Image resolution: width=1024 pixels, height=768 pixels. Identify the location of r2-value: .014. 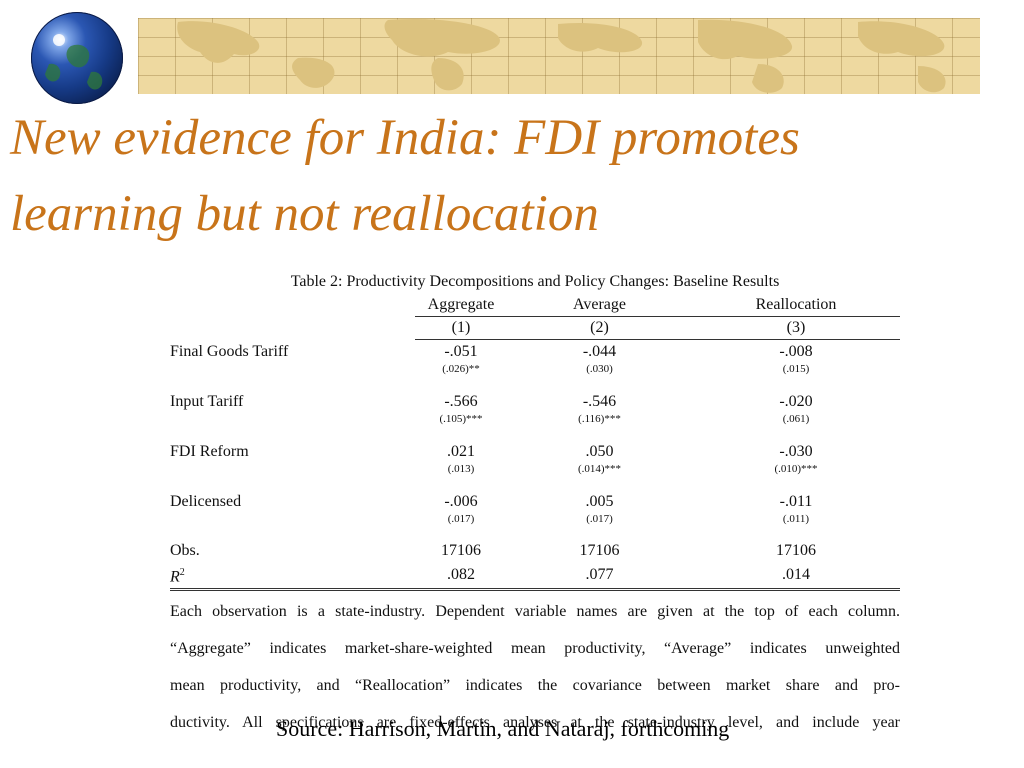
(796, 577).